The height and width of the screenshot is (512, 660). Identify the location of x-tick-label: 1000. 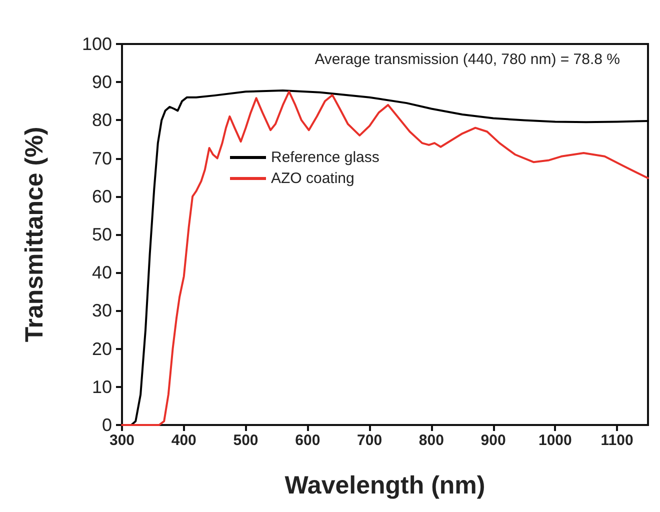
(555, 440).